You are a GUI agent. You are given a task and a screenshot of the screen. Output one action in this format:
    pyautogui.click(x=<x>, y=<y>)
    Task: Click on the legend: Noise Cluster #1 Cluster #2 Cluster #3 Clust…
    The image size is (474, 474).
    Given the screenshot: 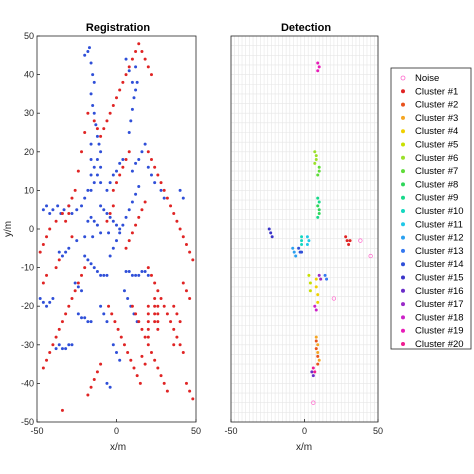 What is the action you would take?
    pyautogui.click(x=431, y=208)
    